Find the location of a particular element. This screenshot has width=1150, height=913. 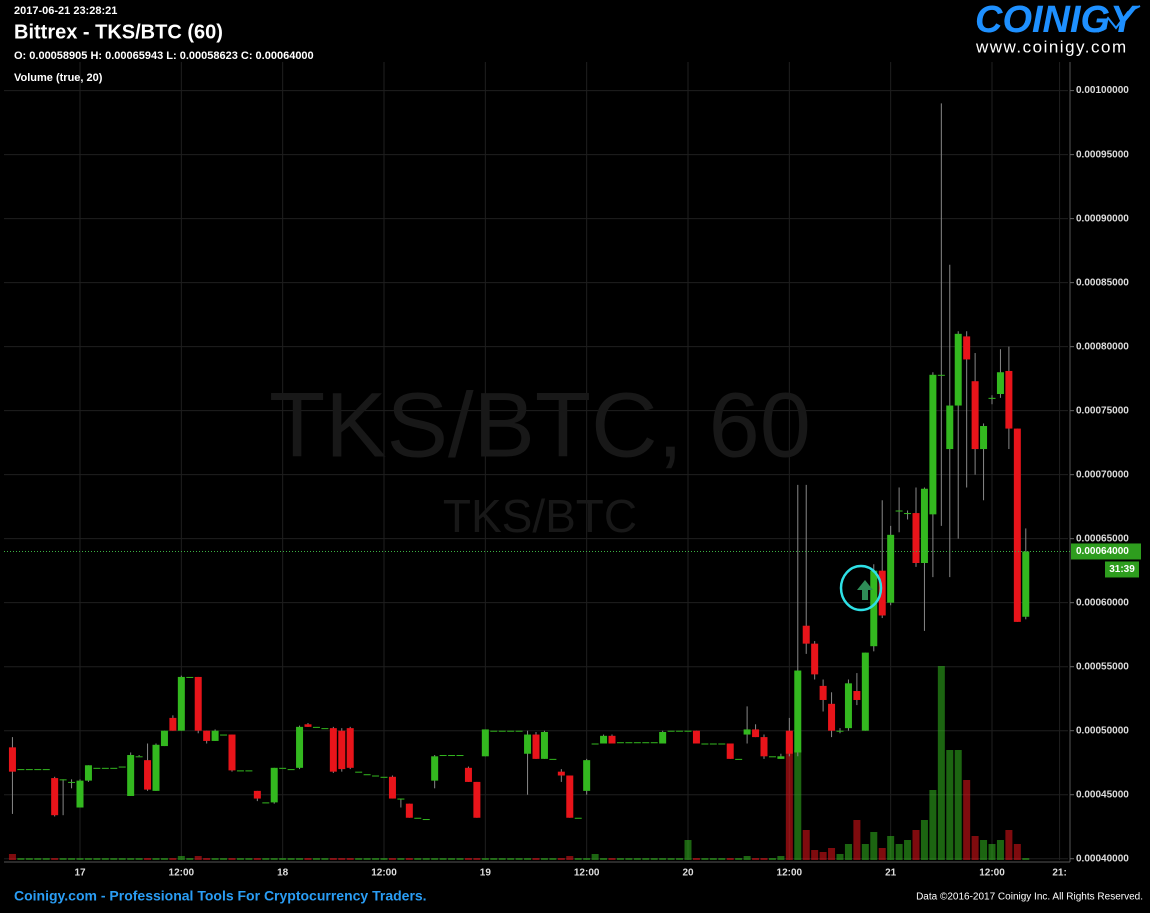

title: Bittrex - TKS/BTC (60) is located at coordinates (118, 32).